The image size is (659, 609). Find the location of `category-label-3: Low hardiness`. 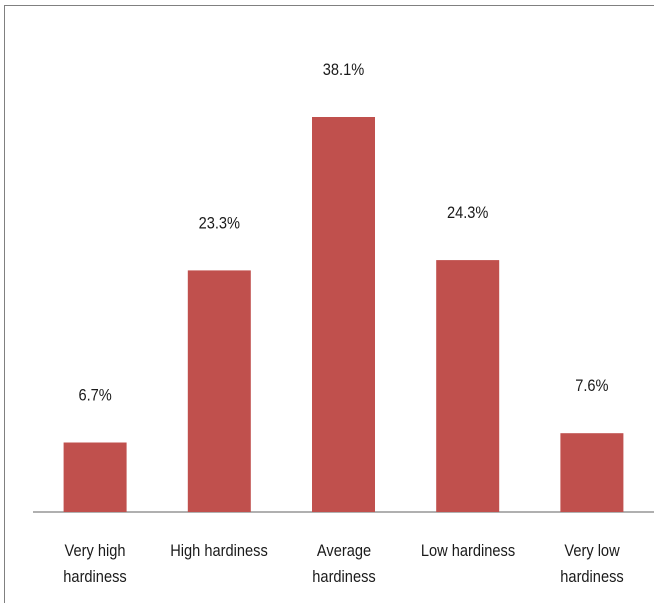

category-label-3: Low hardiness is located at coordinates (468, 551).